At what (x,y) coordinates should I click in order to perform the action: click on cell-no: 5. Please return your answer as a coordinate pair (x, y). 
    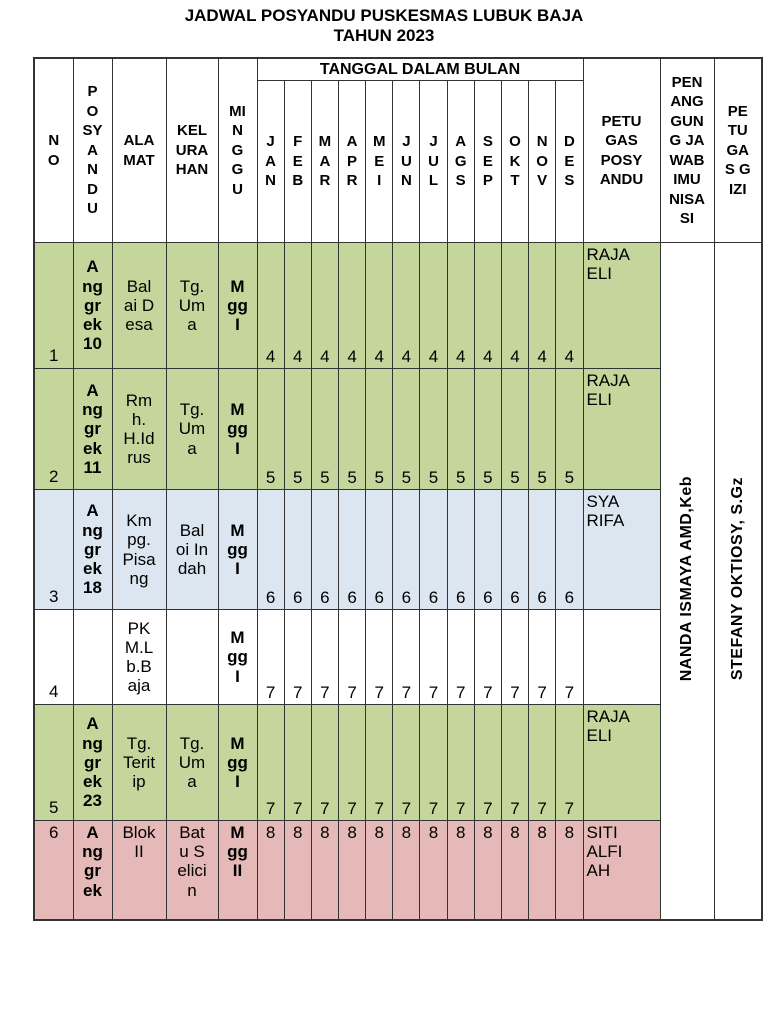
    Looking at the image, I should click on (53, 762).